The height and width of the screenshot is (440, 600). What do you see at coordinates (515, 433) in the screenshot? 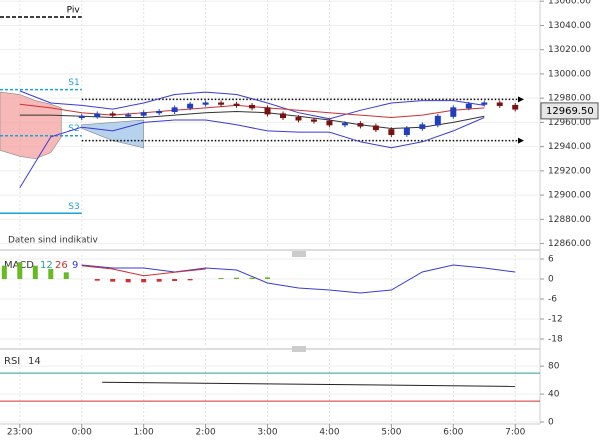
I see `x-tick-label: 7:00` at bounding box center [515, 433].